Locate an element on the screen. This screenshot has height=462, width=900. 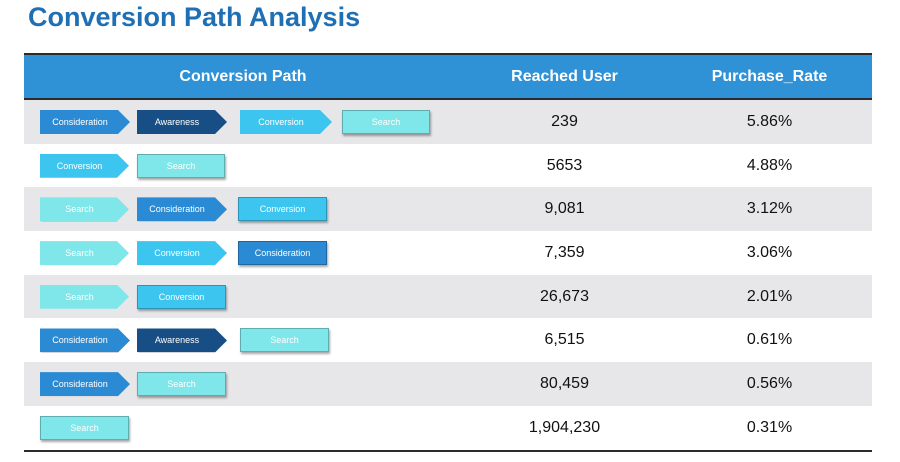
purchase-rate-cell: 3.12% is located at coordinates (769, 209).